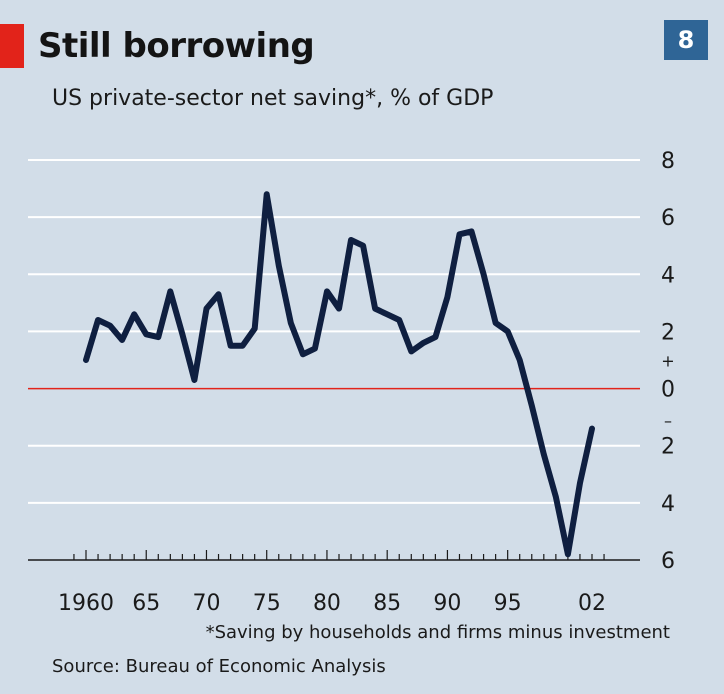 This screenshot has width=724, height=694. What do you see at coordinates (508, 603) in the screenshot?
I see `x-tick-label: 95` at bounding box center [508, 603].